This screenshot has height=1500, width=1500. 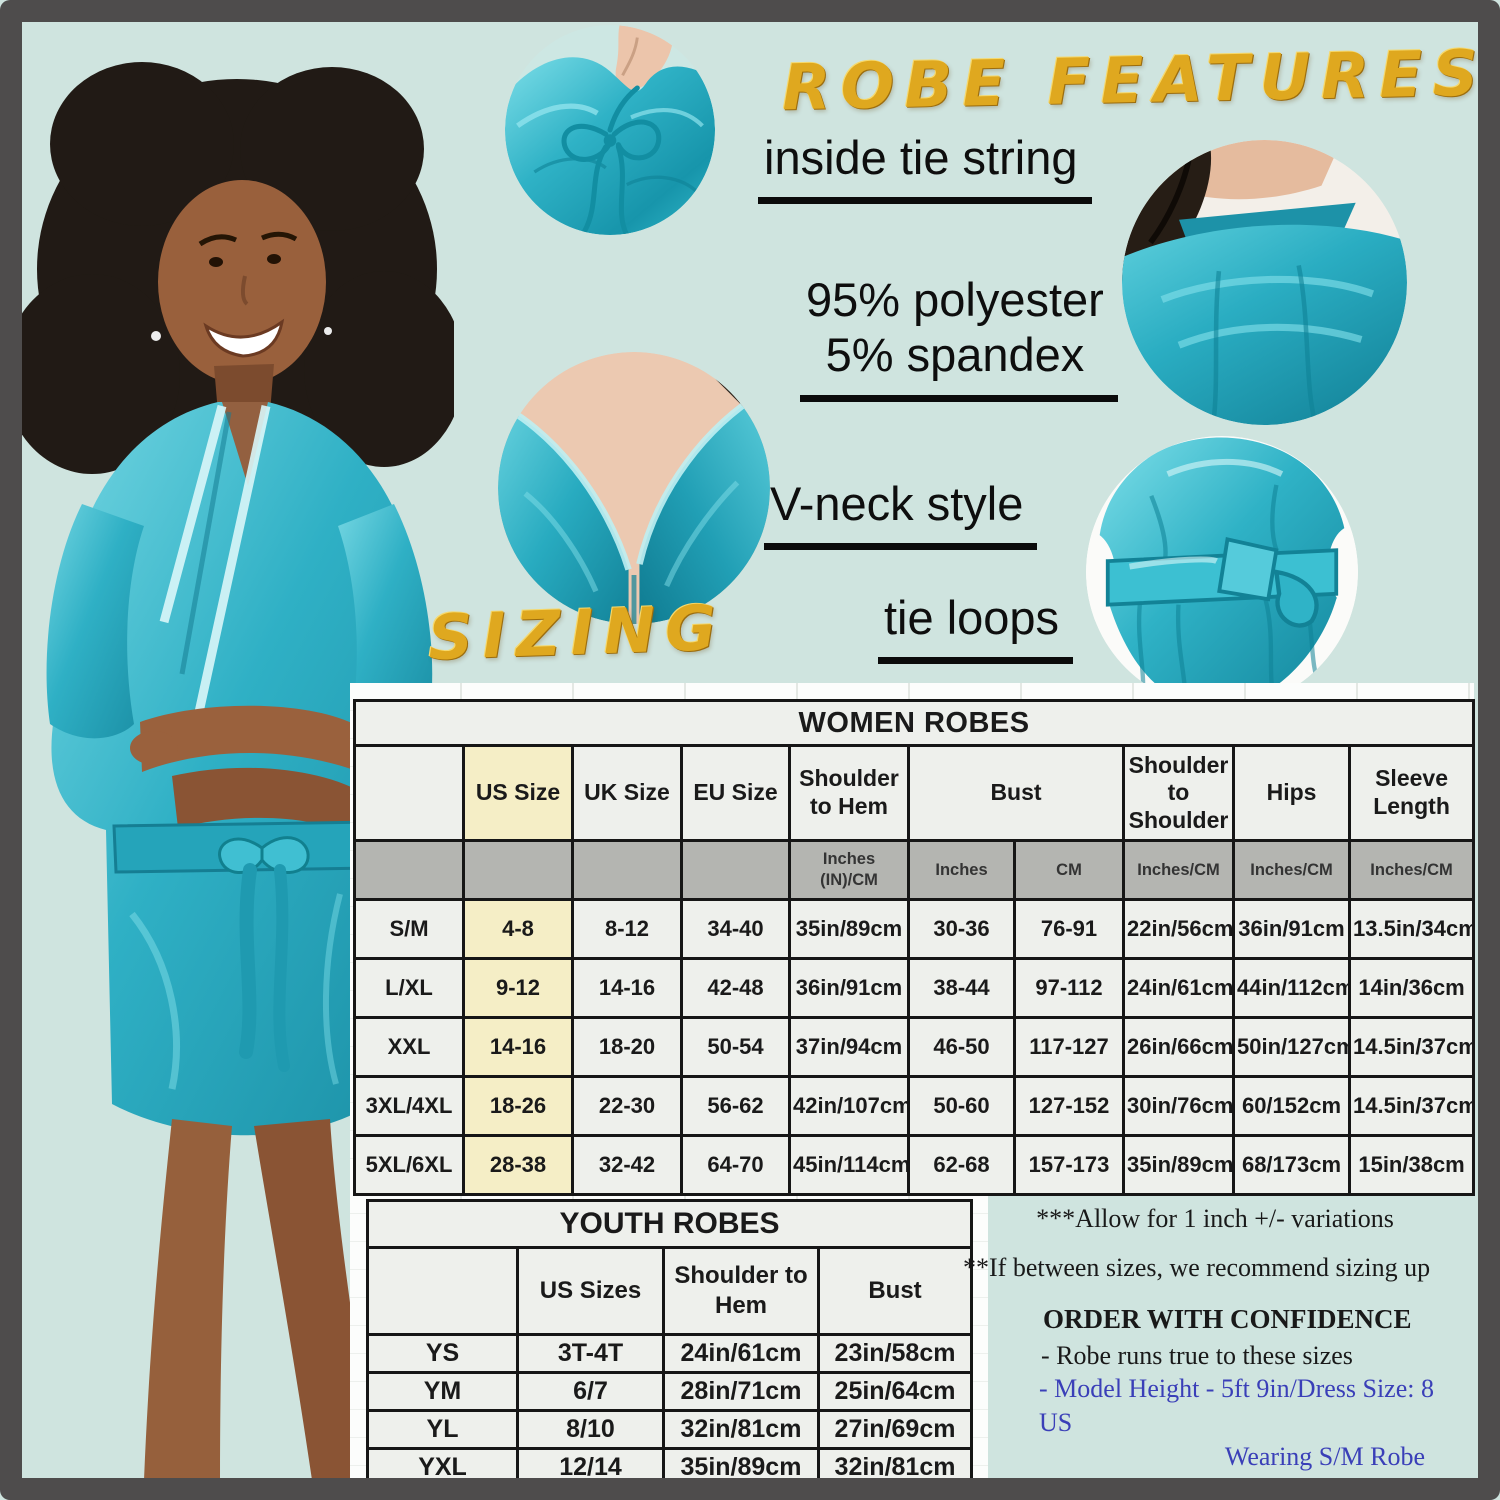 What do you see at coordinates (1215, 1218) in the screenshot?
I see `note-variations: ***Allow for 1 inch +/- variations` at bounding box center [1215, 1218].